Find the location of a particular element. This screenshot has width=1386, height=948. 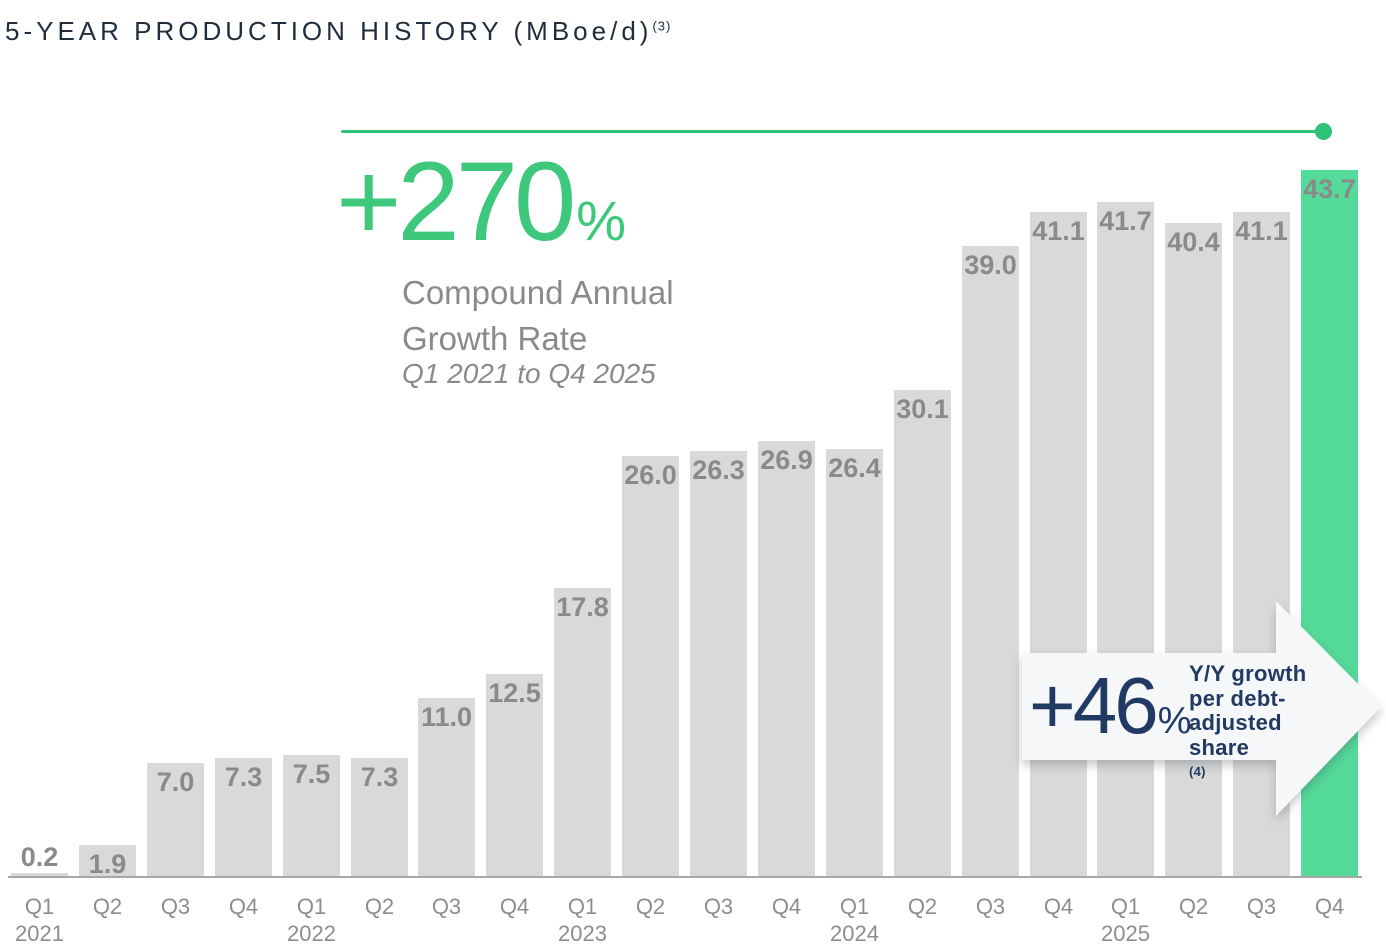

bar-q2-2025 is located at coordinates (1193, 549).